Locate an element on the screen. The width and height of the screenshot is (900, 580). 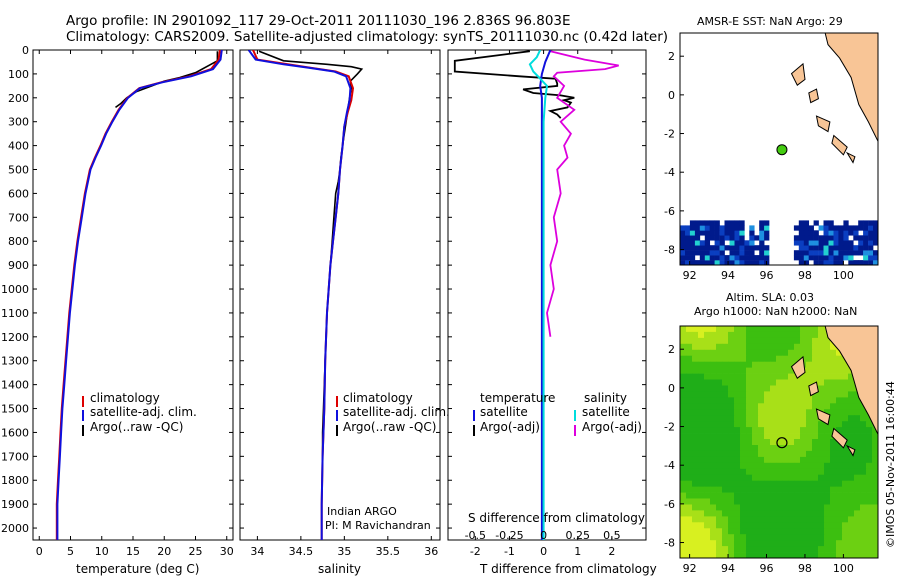
sal-xtick-label: 35.5 is located at coordinates (388, 551).